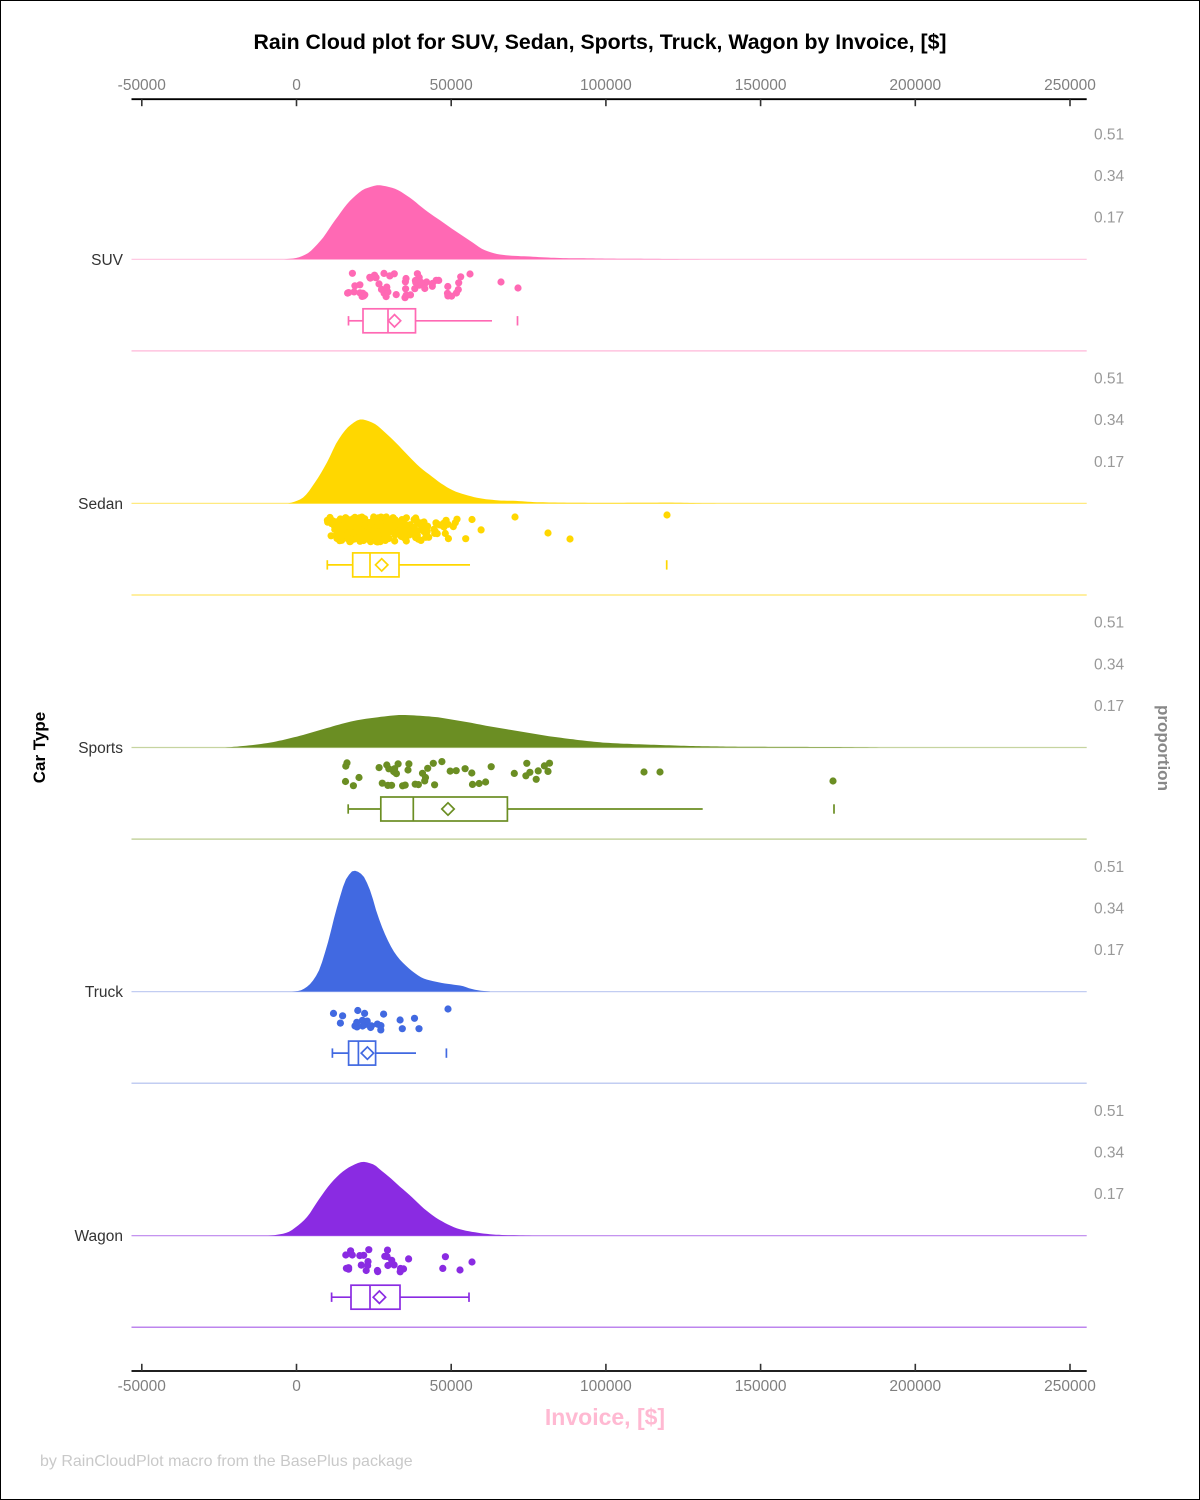  I want to click on svg-text: Wagon, so click(98, 1236).